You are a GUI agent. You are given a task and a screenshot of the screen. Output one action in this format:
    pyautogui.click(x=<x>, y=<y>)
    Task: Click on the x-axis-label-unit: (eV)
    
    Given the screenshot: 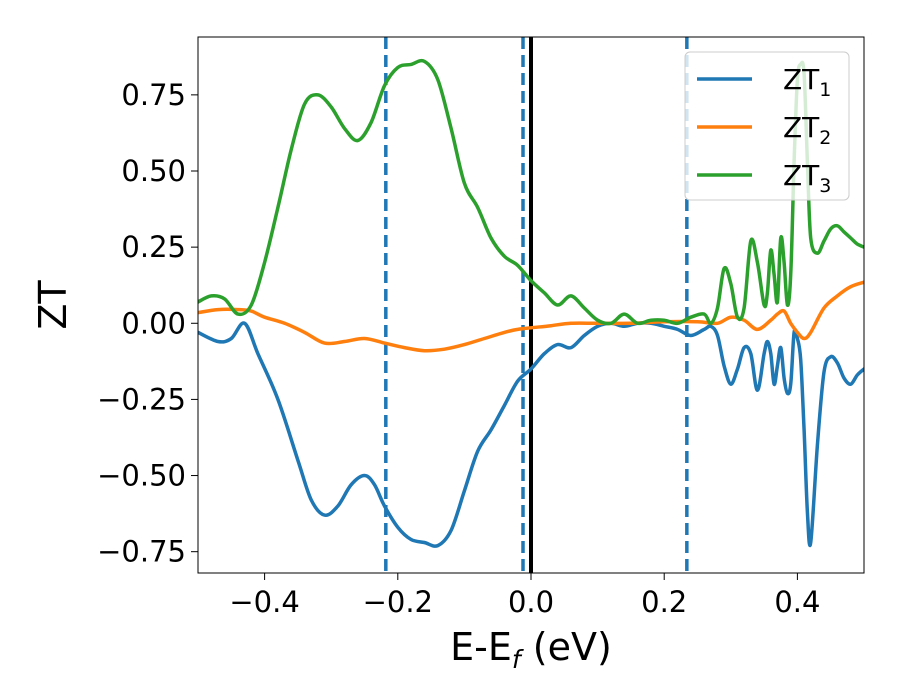 What is the action you would take?
    pyautogui.click(x=566, y=647)
    